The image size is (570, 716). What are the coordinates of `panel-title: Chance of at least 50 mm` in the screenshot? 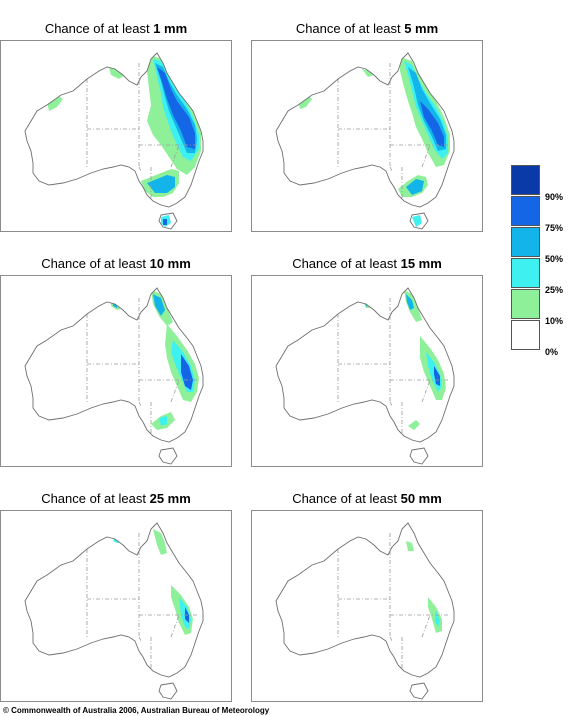 It's located at (367, 499).